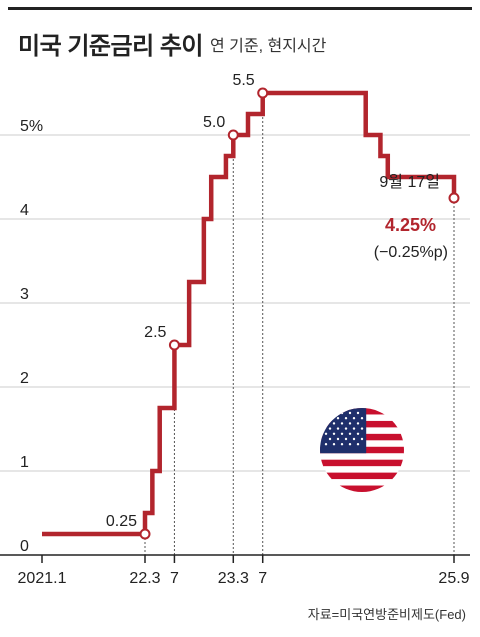  What do you see at coordinates (362, 450) in the screenshot?
I see `us-flag-icon` at bounding box center [362, 450].